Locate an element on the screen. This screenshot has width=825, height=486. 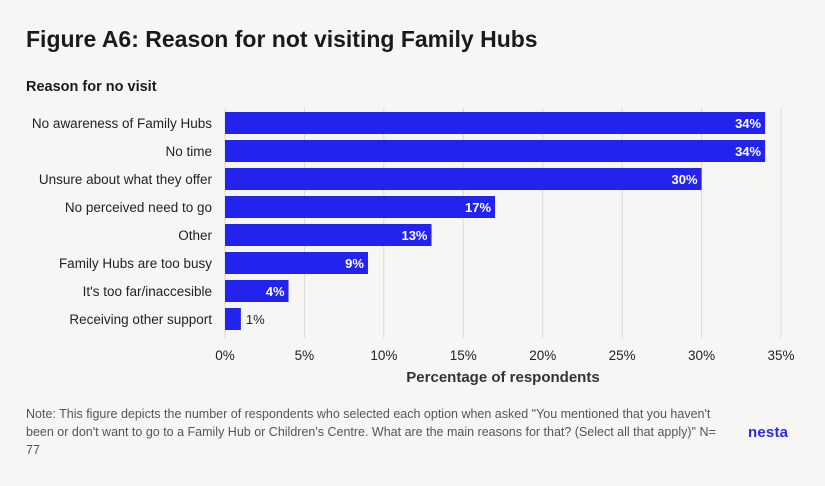
data-label: 4% is located at coordinates (275, 291).